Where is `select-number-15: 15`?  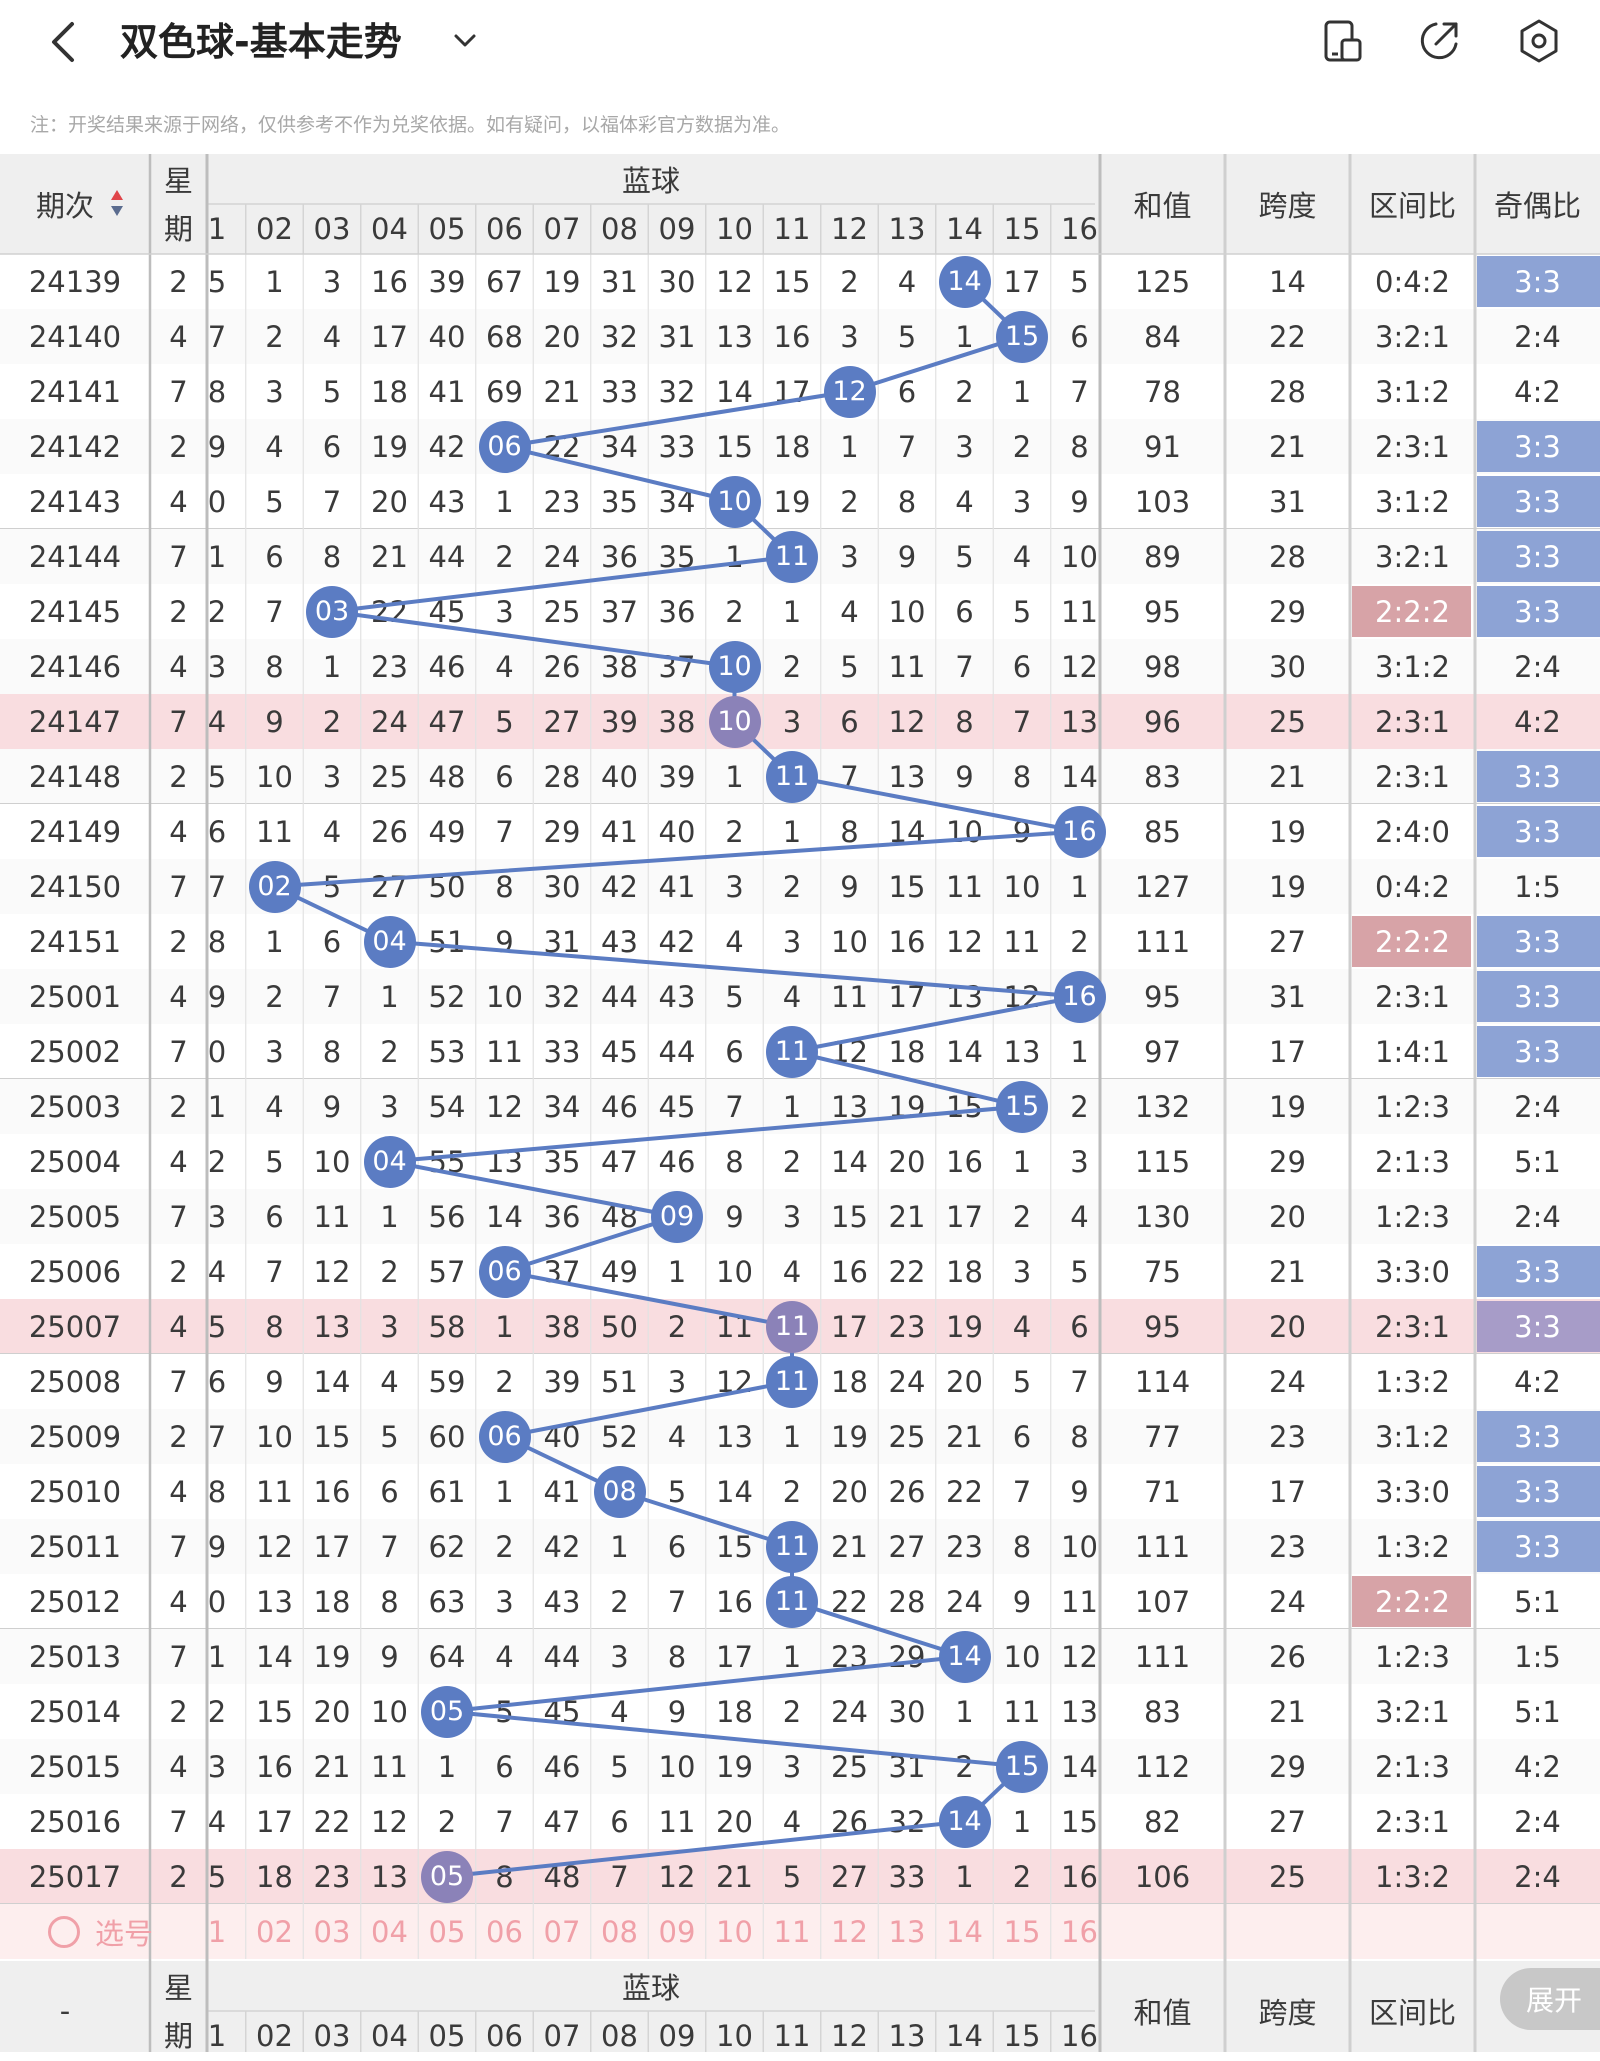 select-number-15: 15 is located at coordinates (1022, 1931).